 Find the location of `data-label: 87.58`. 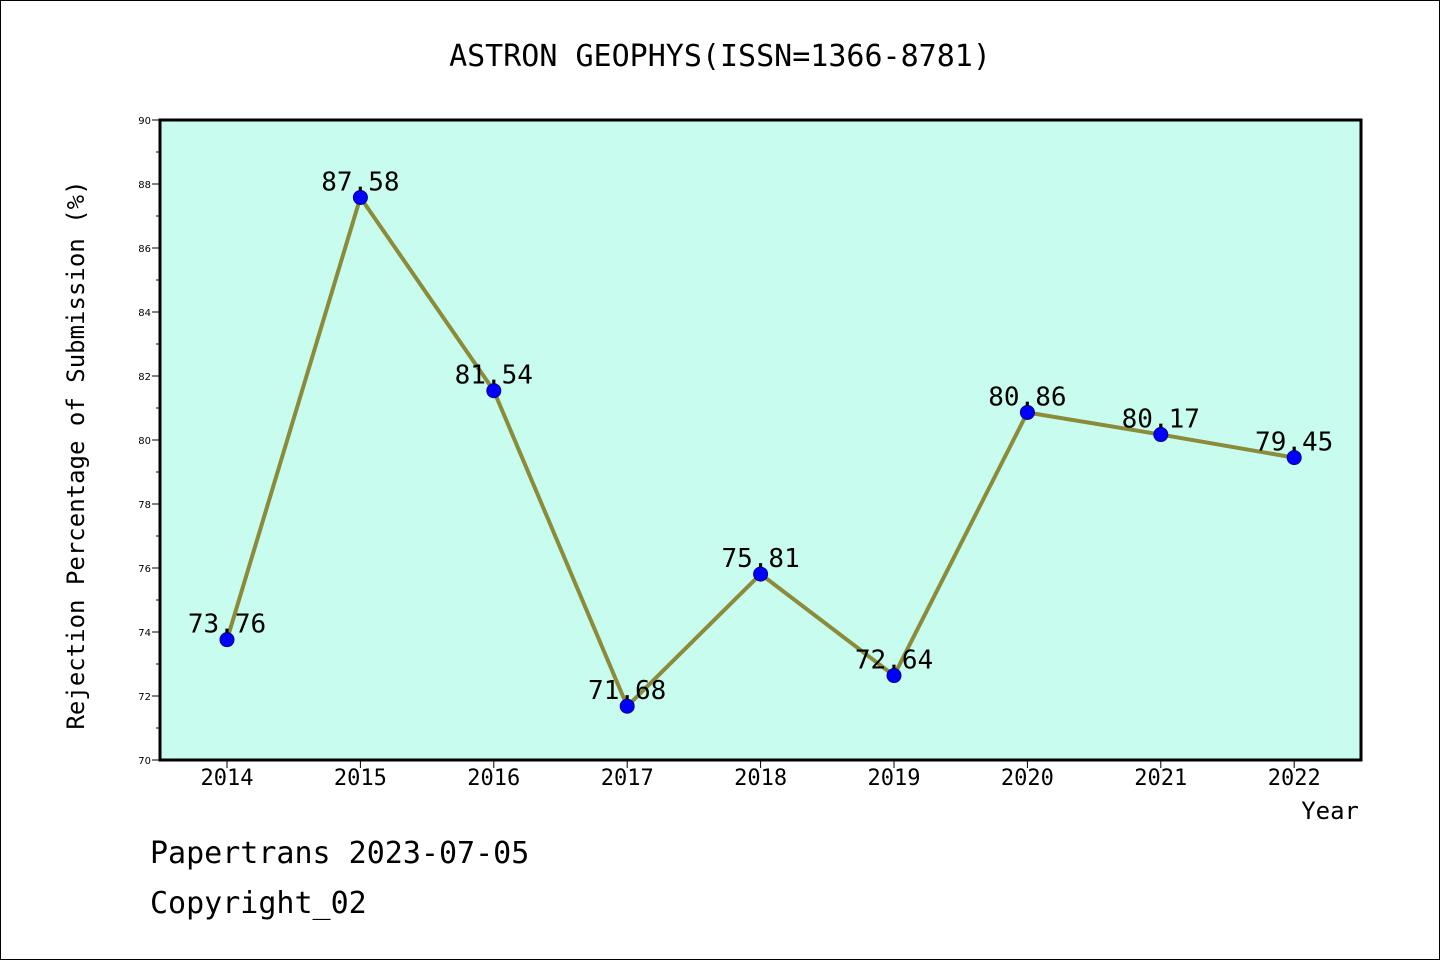

data-label: 87.58 is located at coordinates (360, 182).